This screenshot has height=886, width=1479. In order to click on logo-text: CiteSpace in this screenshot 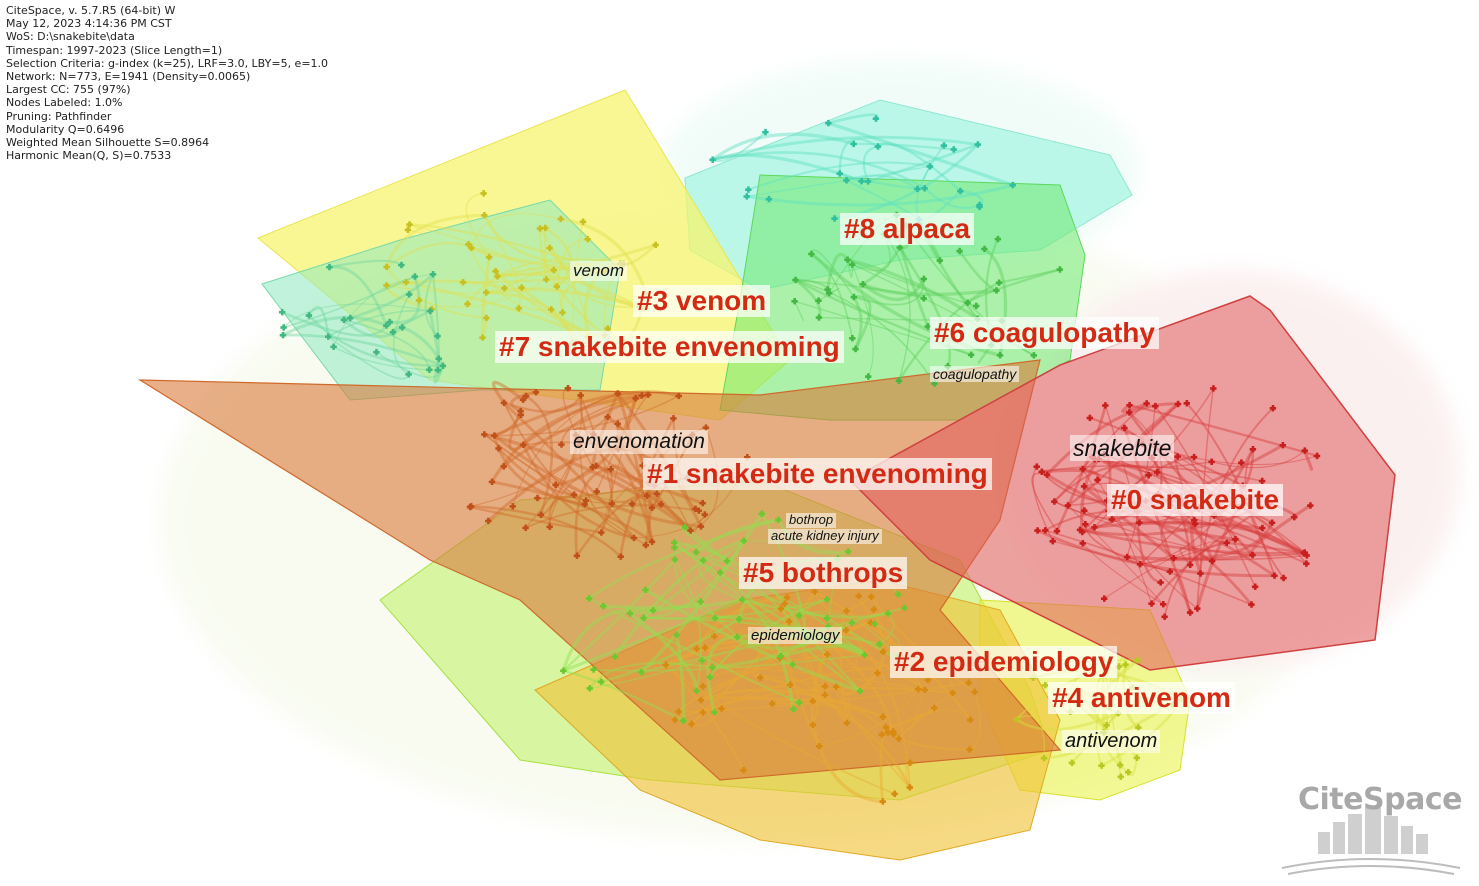, I will do `click(1380, 799)`.